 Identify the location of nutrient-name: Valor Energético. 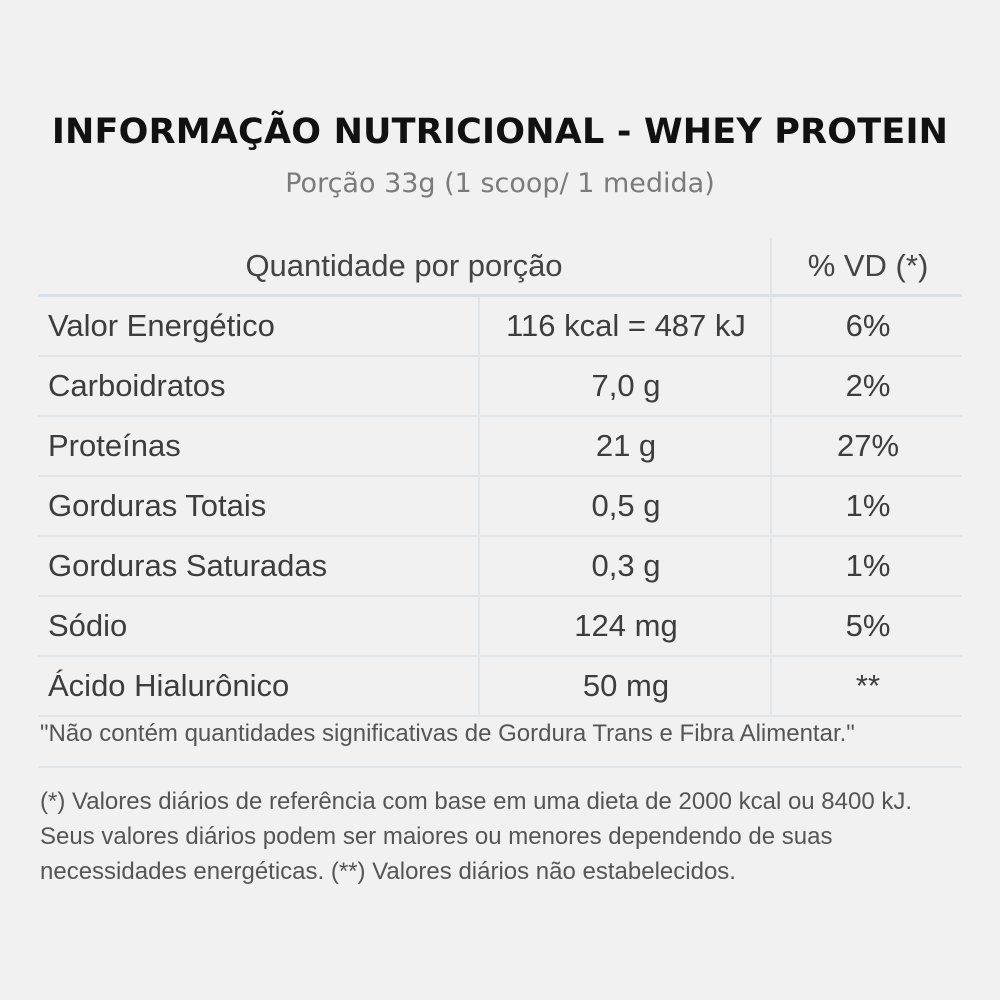
(161, 325).